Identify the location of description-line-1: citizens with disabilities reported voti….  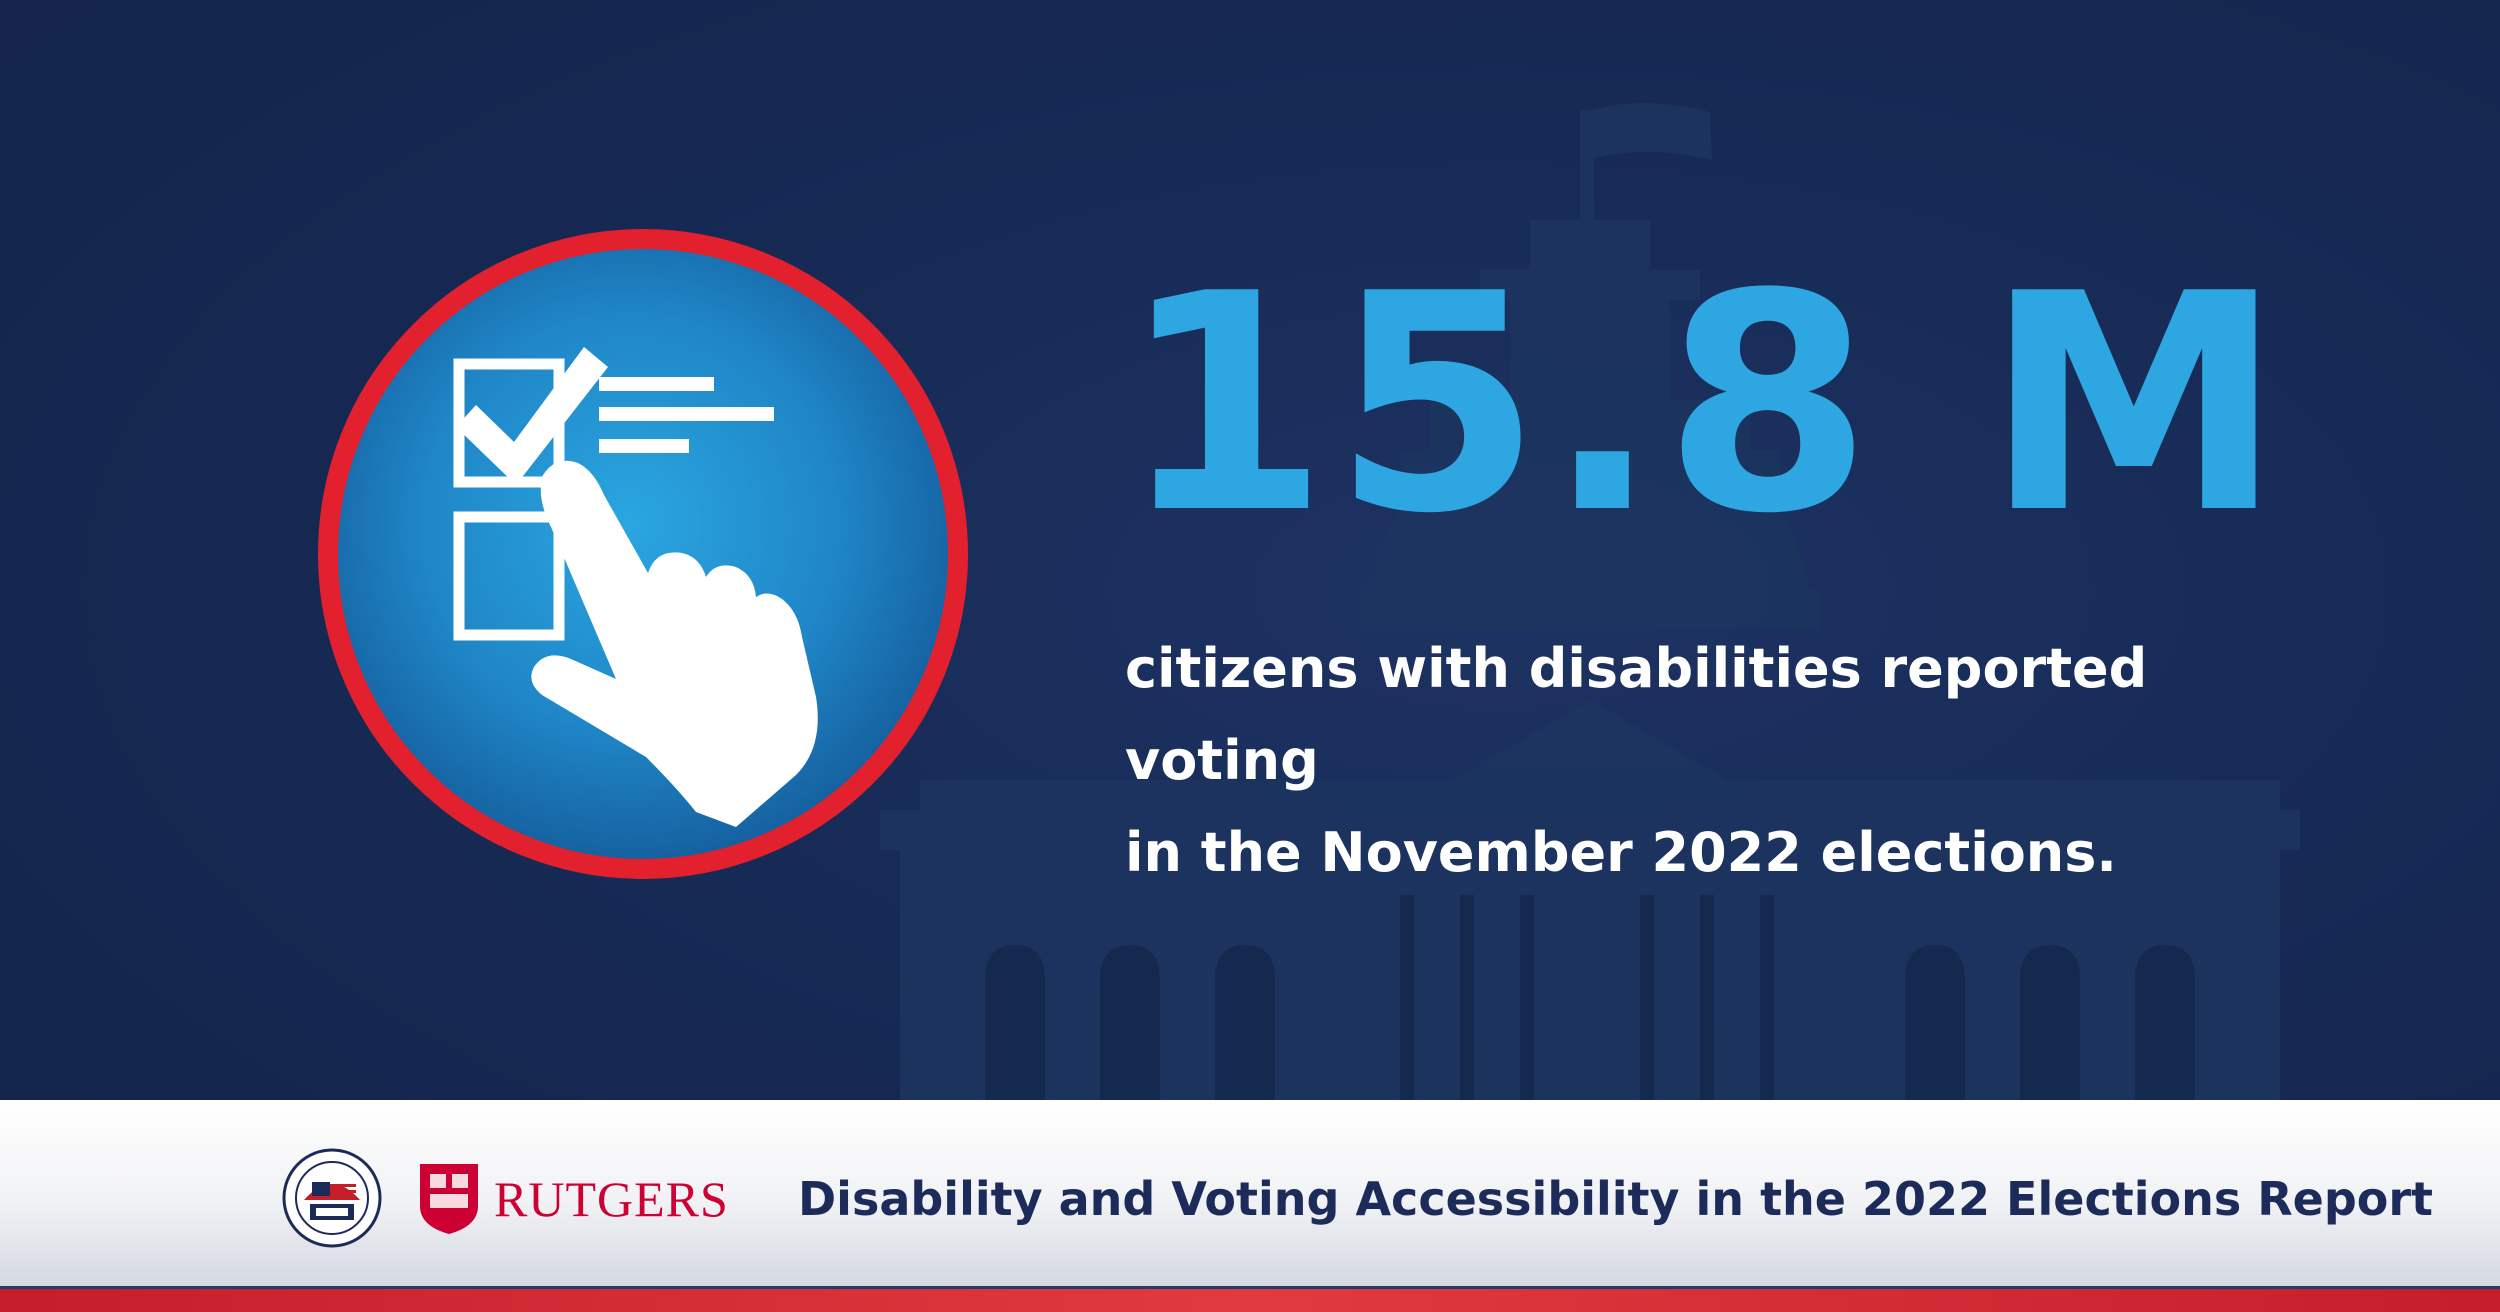
(1636, 714).